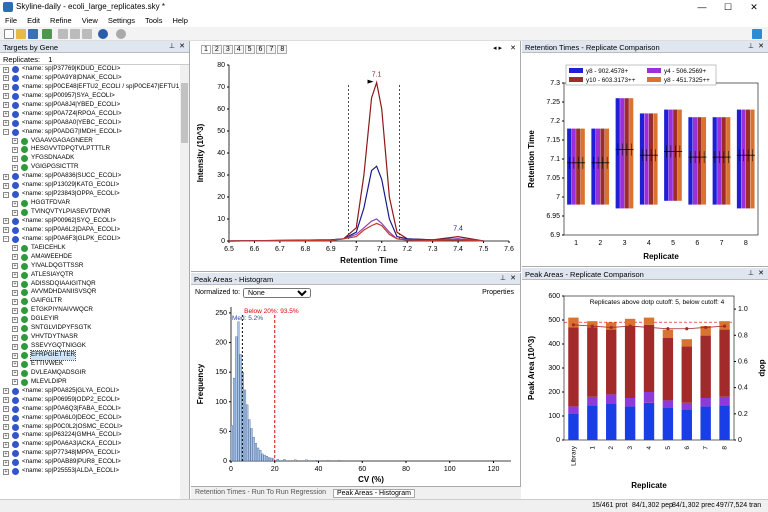 This screenshot has height=512, width=768. What do you see at coordinates (216, 49) in the screenshot?
I see `replicate-tab: 2` at bounding box center [216, 49].